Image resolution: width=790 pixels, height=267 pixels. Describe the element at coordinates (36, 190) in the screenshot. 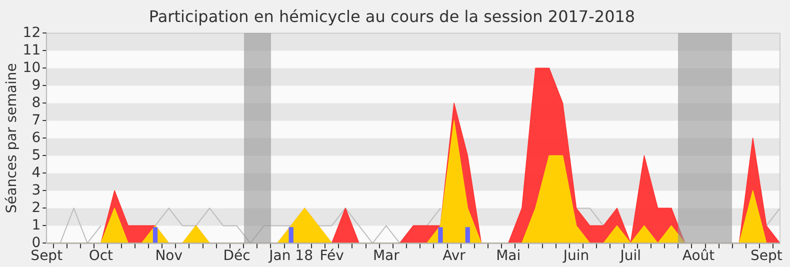

I see `y-tick-label: 3` at that location.